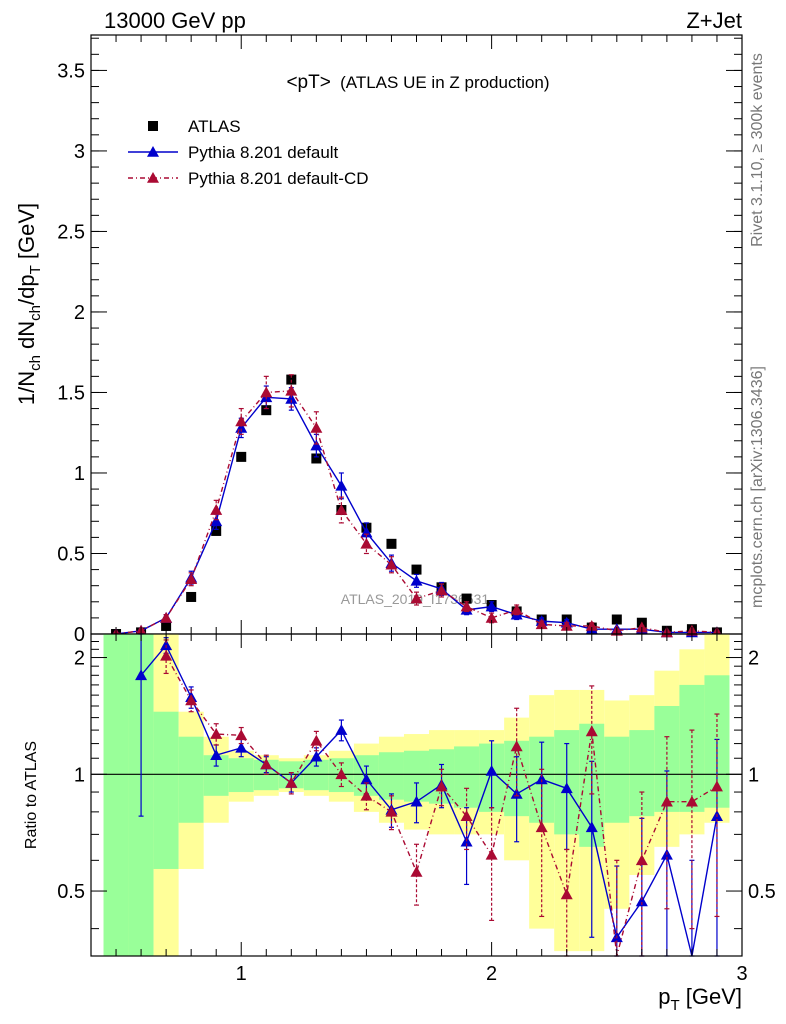 Image resolution: width=786 pixels, height=1024 pixels. I want to click on header-right: Z+Jet, so click(714, 20).